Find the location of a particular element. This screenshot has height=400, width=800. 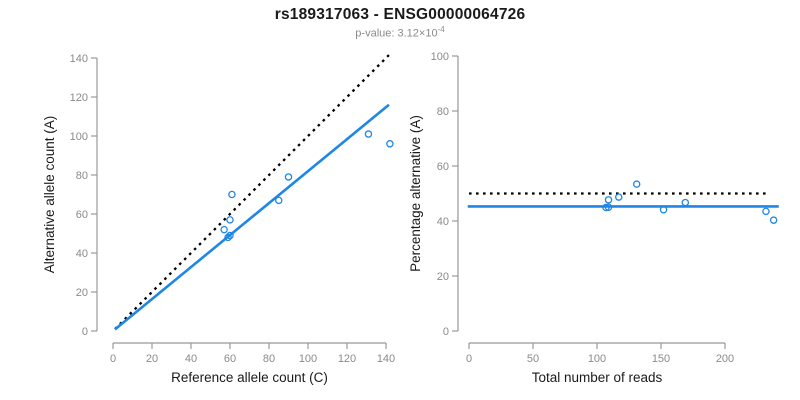

x-tick-label: 60 is located at coordinates (230, 359).